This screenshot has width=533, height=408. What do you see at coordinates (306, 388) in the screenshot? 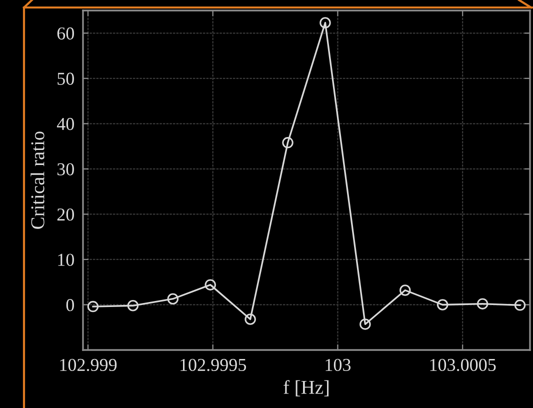
I see `x-axis-title: f [Hz]` at bounding box center [306, 388].